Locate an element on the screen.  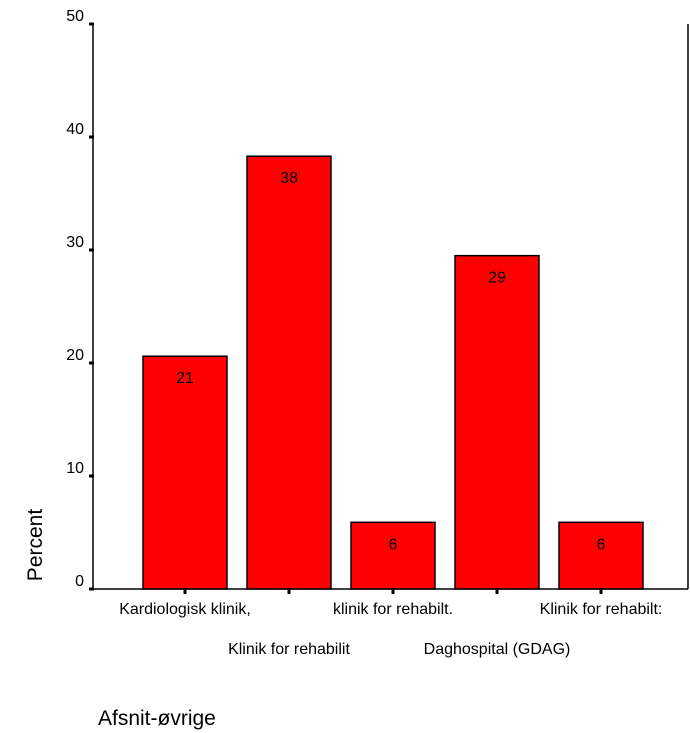
bar-value-label: 29 is located at coordinates (497, 278).